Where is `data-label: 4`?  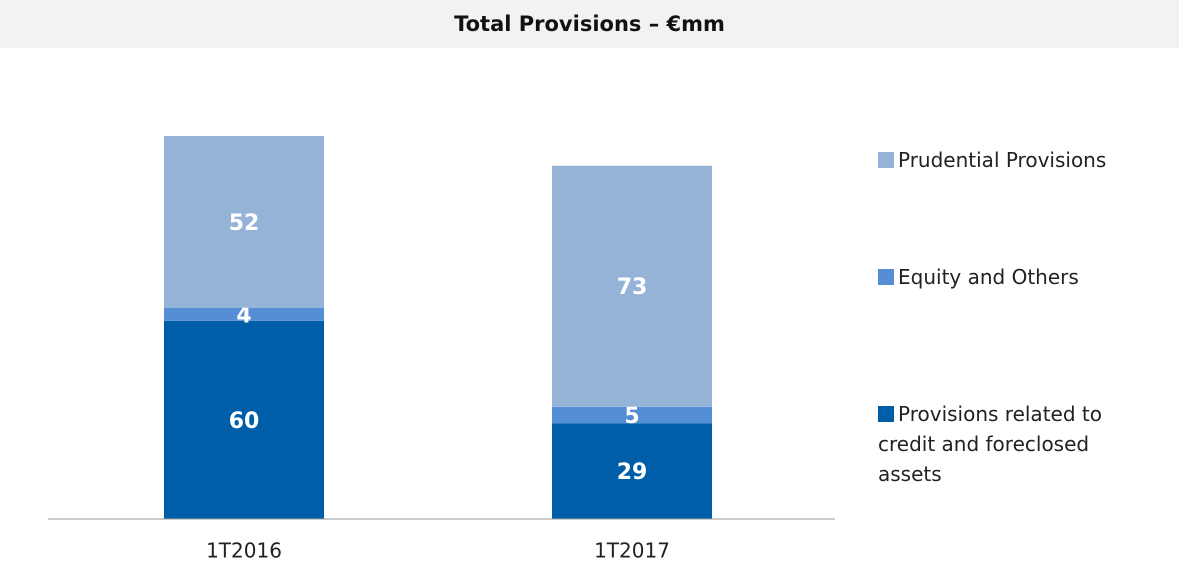 data-label: 4 is located at coordinates (243, 315).